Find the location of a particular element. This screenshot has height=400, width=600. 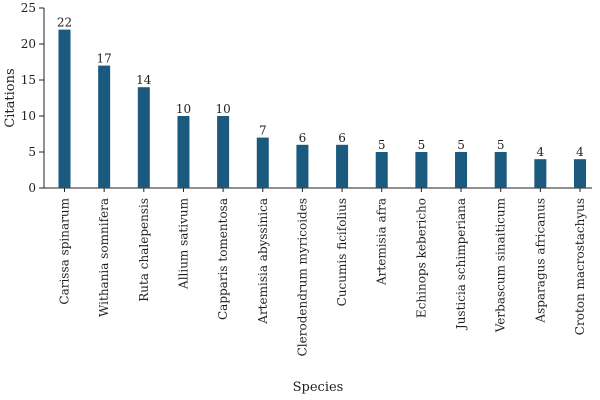

category-label: Cucumis ficifolius is located at coordinates (342, 252).